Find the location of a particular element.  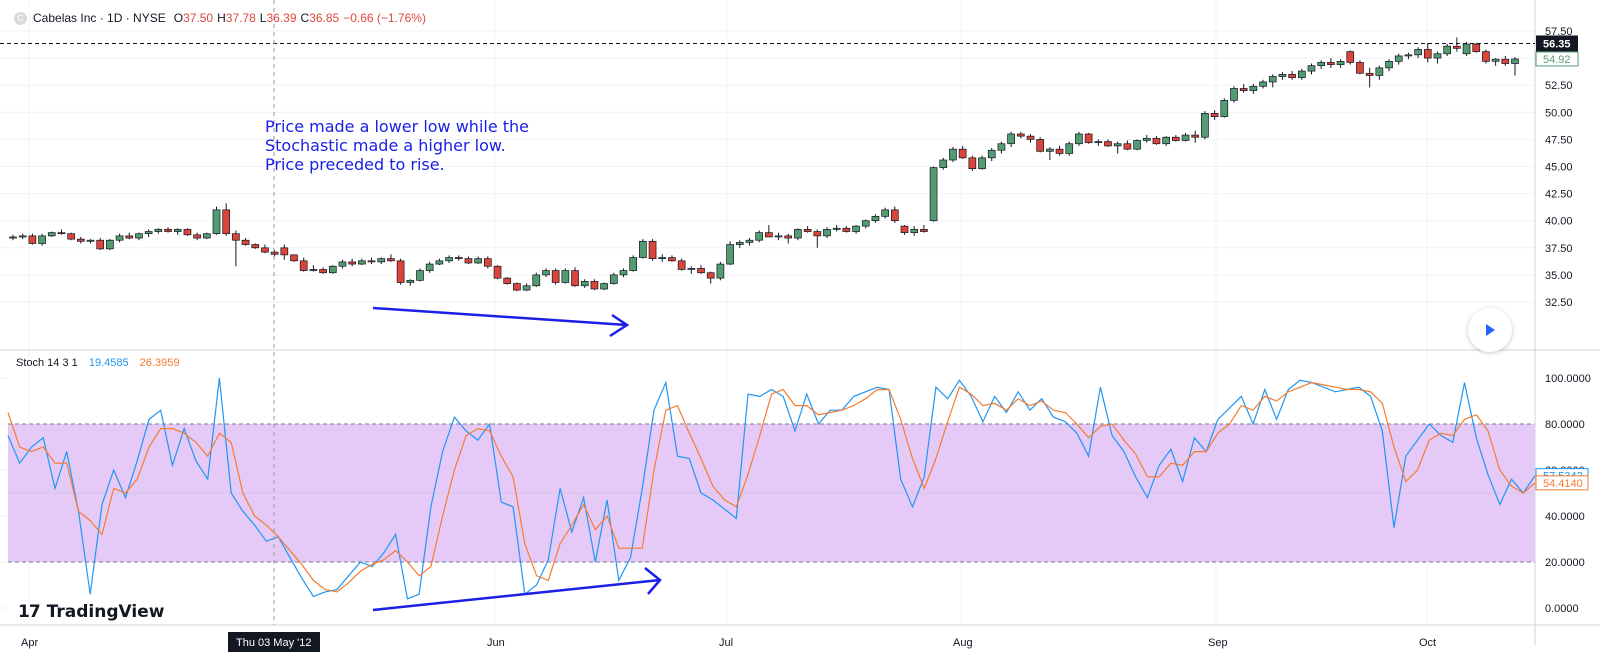

annotation-line-2: Stochastic made a higher low. is located at coordinates (385, 145).